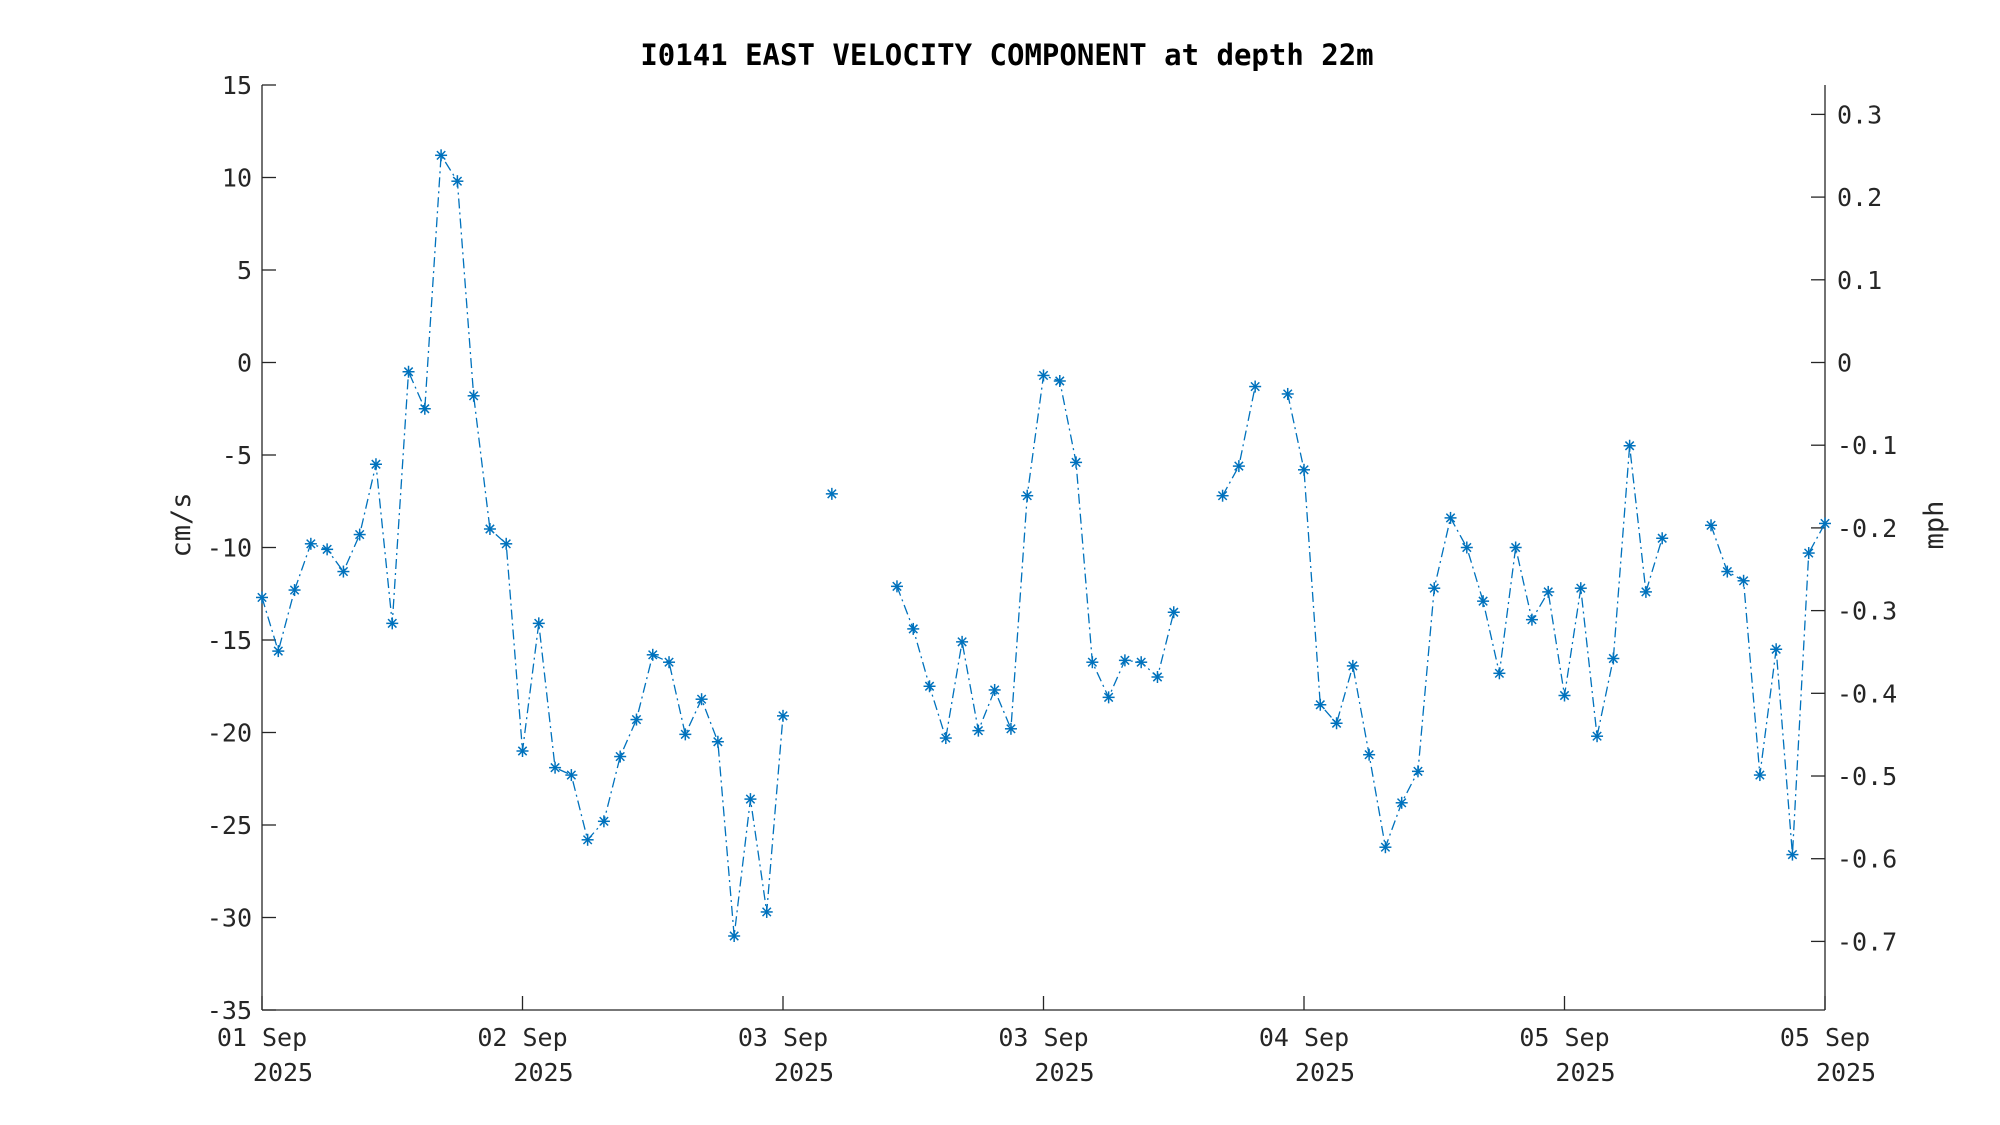  What do you see at coordinates (229, 640) in the screenshot?
I see `y-tick-label: -15` at bounding box center [229, 640].